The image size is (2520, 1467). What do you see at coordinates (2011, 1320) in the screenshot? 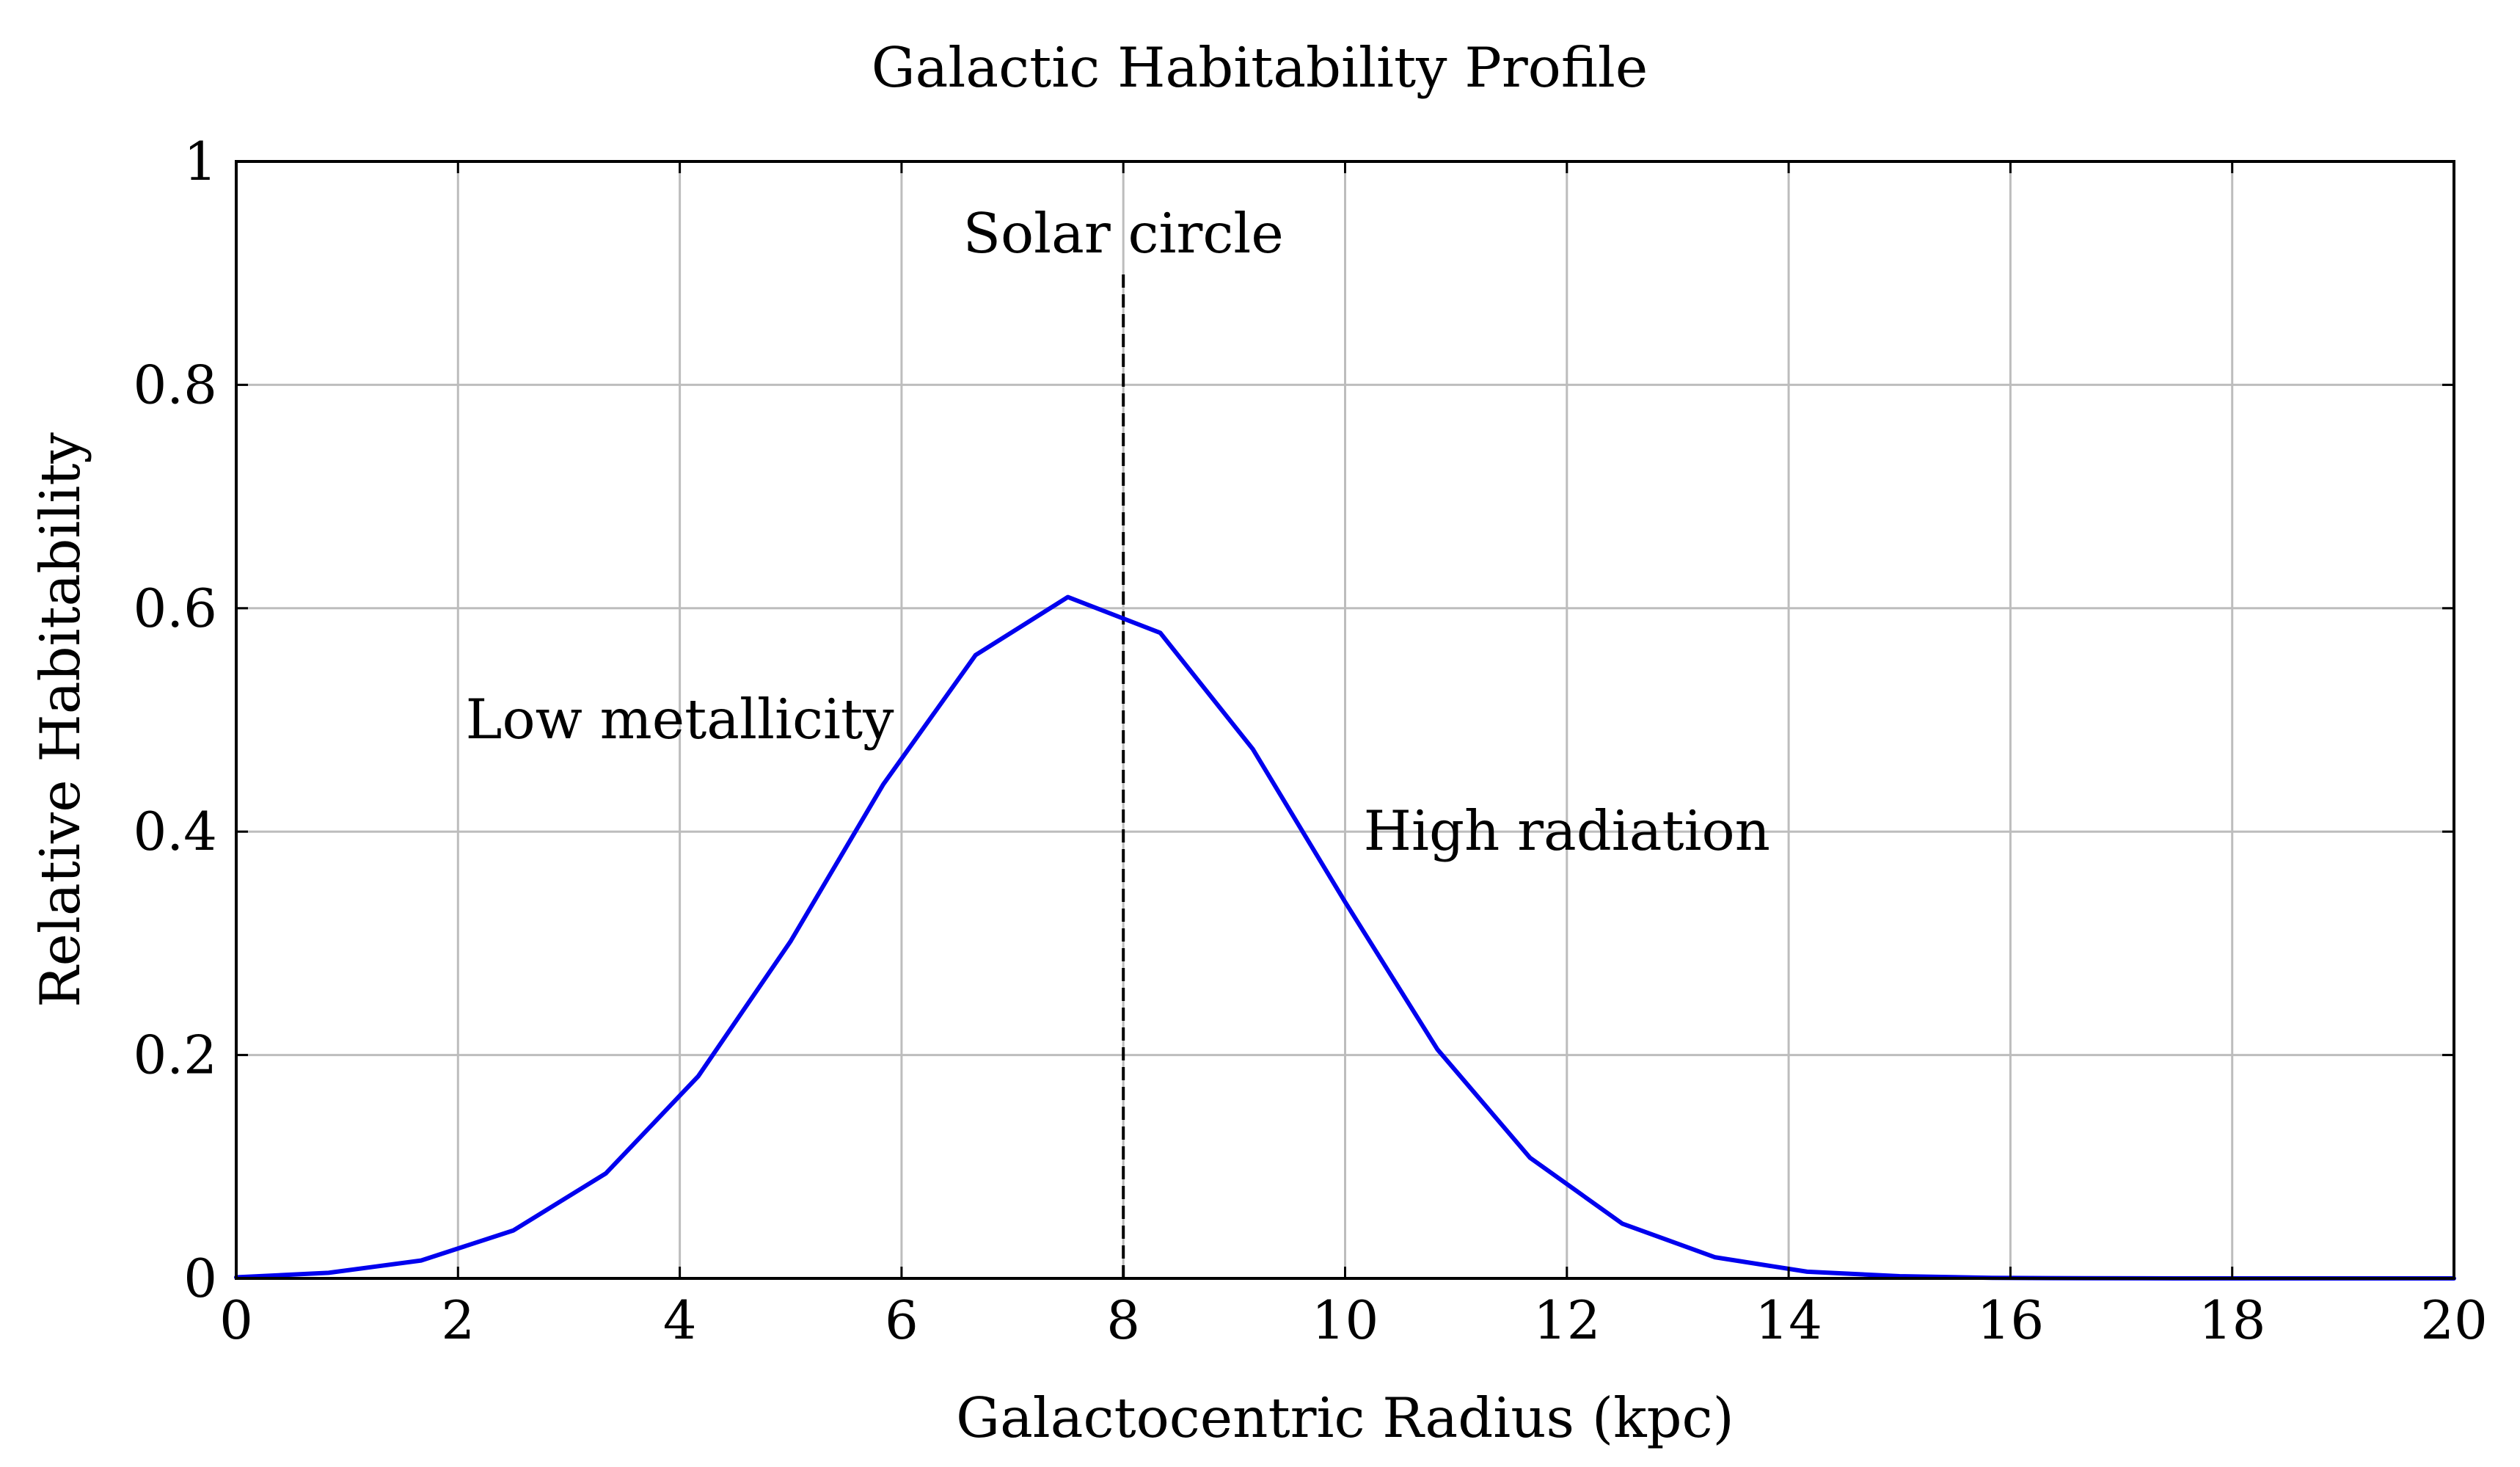
I see `x-tick-label: 16` at bounding box center [2011, 1320].